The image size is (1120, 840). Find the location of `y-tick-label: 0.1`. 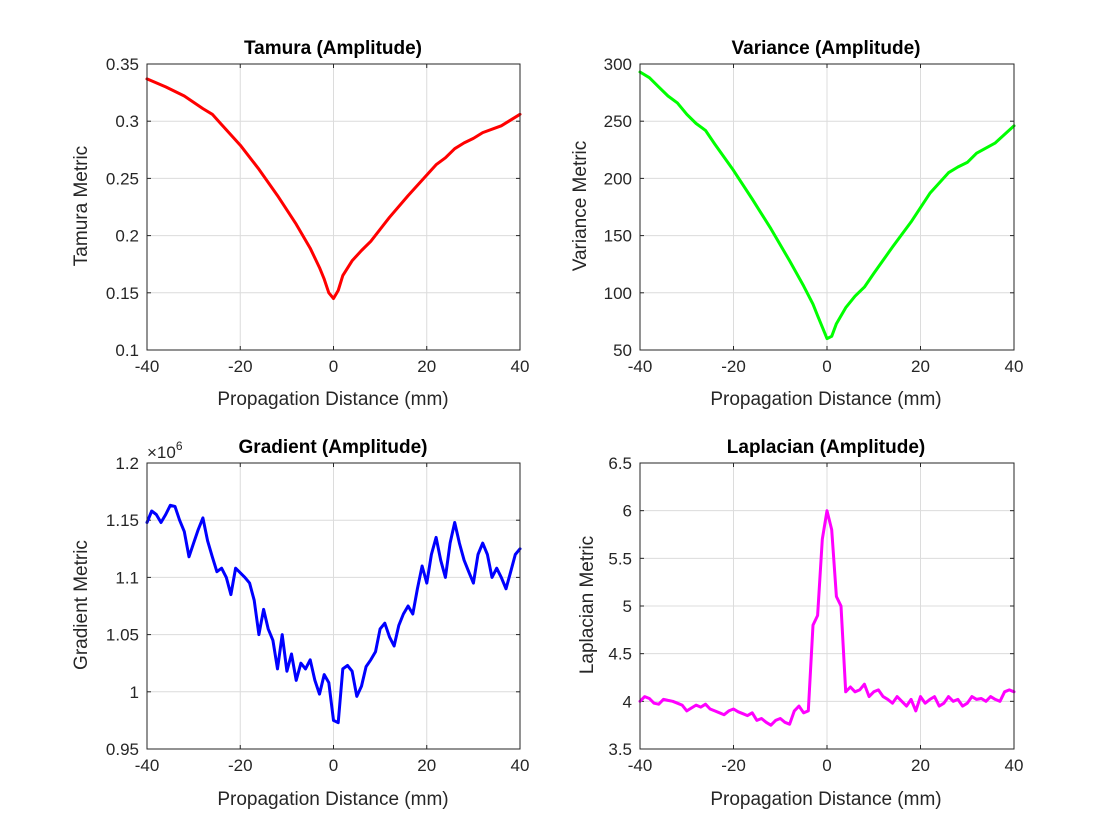

y-tick-label: 0.1 is located at coordinates (127, 350).